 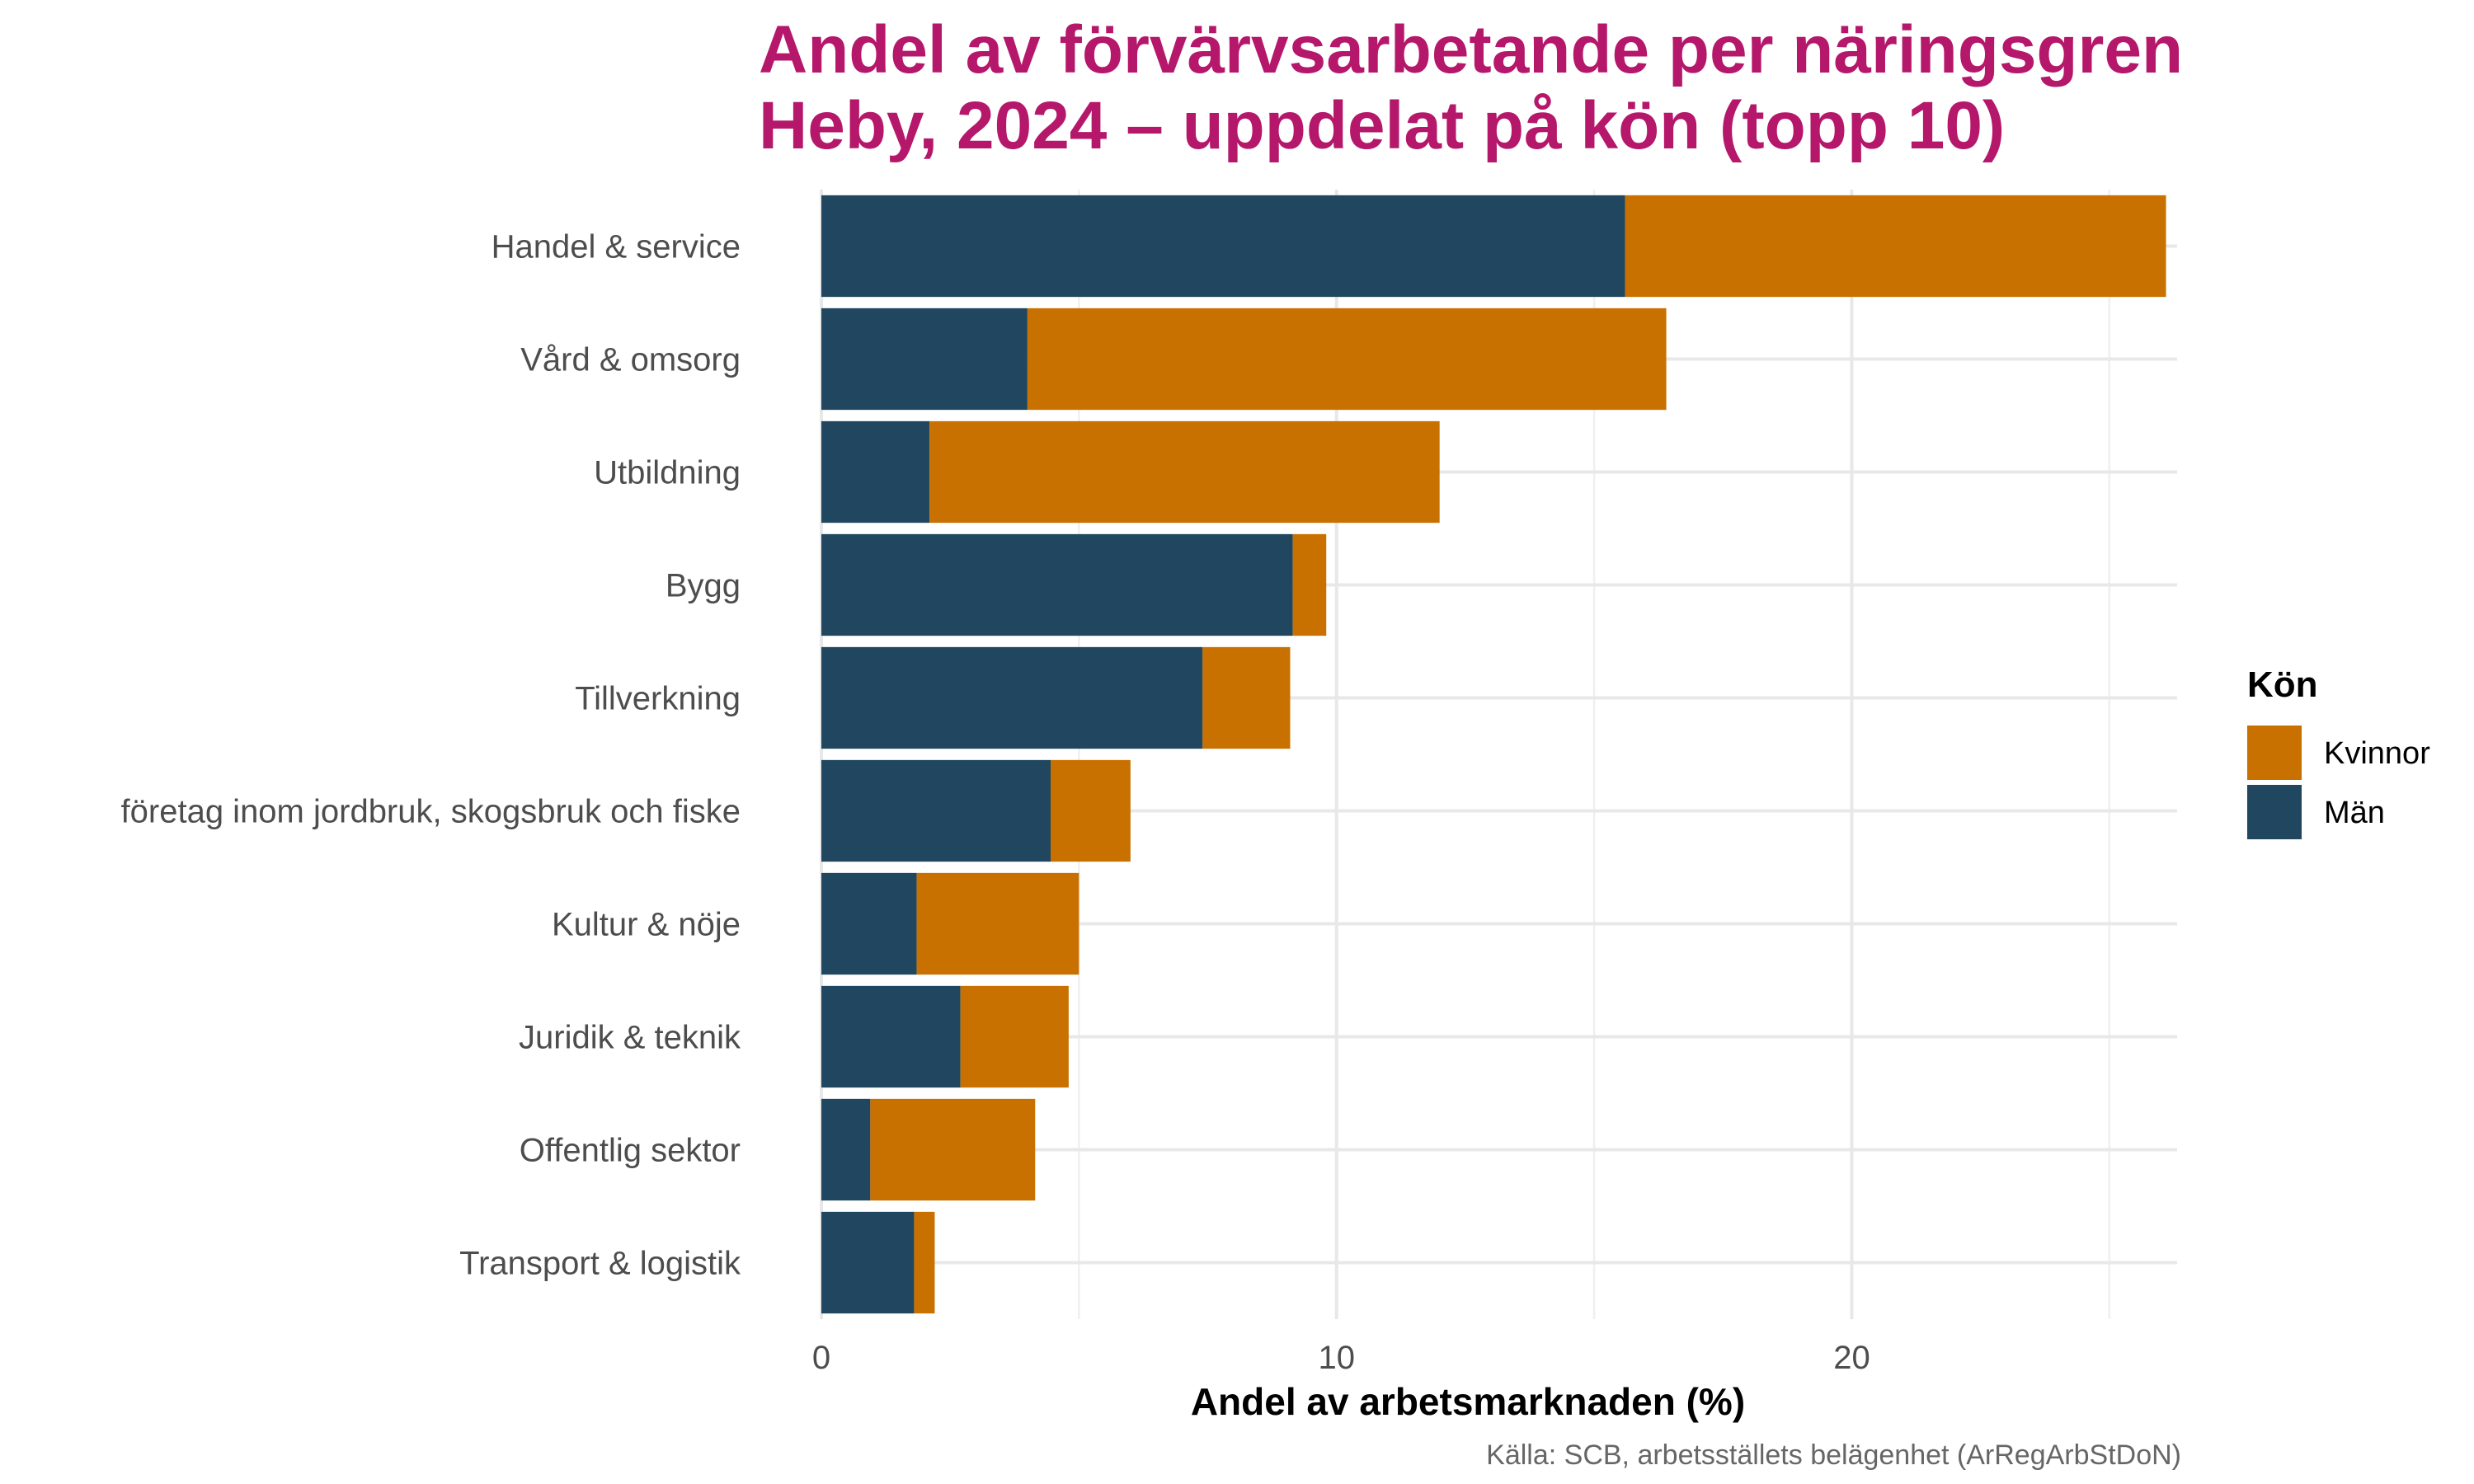 I want to click on y-tick-label: Utbildning, so click(x=667, y=473).